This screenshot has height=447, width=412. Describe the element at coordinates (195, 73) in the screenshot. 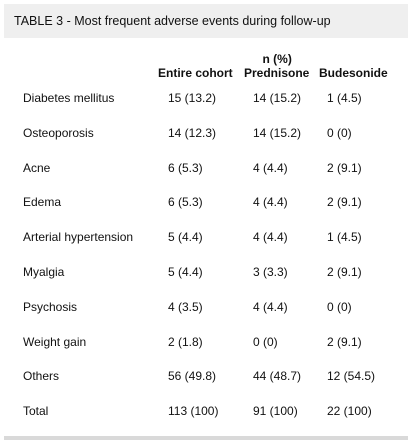

I see `column-header: Entire cohort` at that location.